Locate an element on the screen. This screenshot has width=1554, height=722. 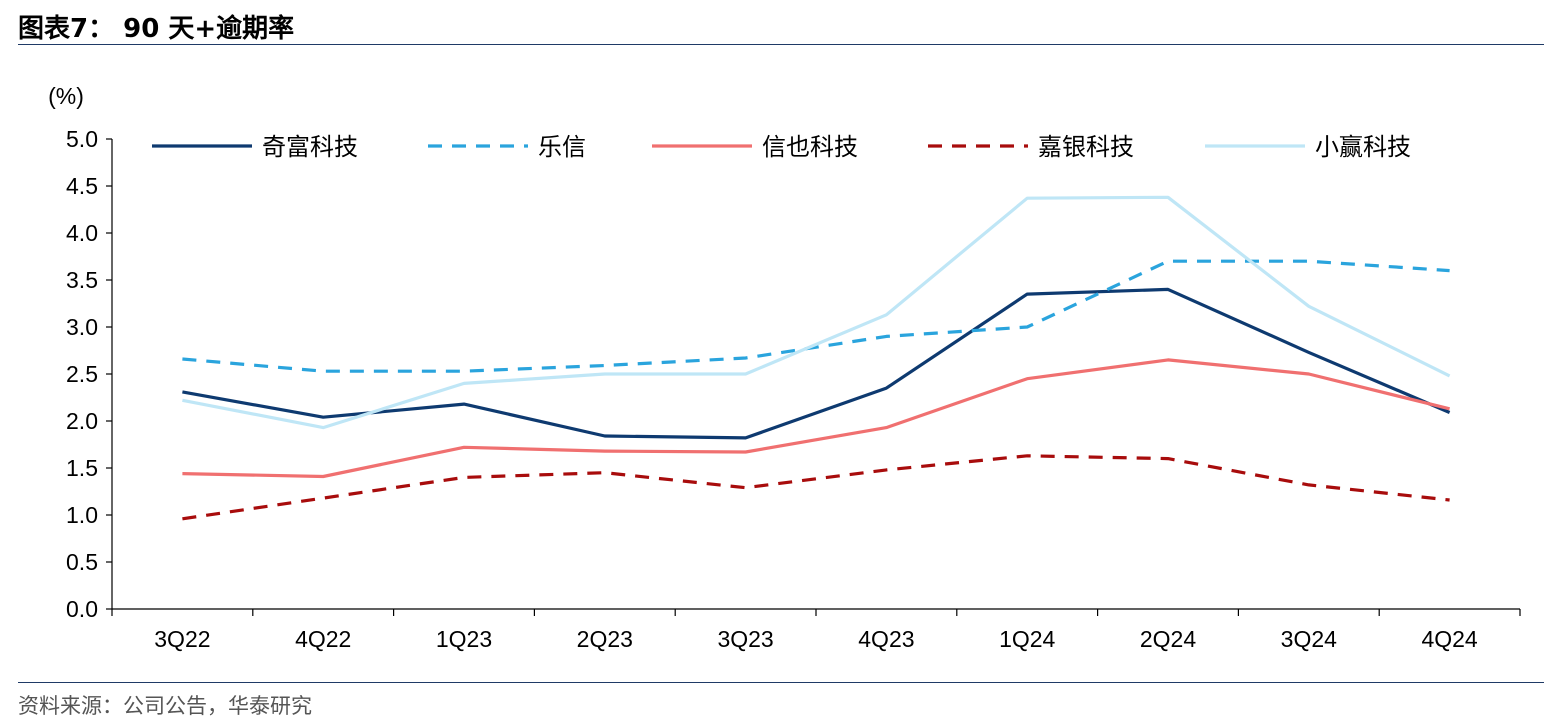
chart-legend: 奇富科技 乐信 信也科技 嘉银科技 小赢科技 is located at coordinates (781, 147).